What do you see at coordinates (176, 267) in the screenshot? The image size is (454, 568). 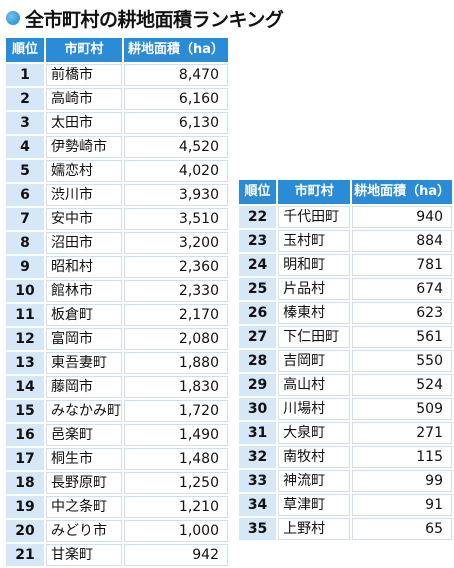 I see `val-cell: 2,360` at bounding box center [176, 267].